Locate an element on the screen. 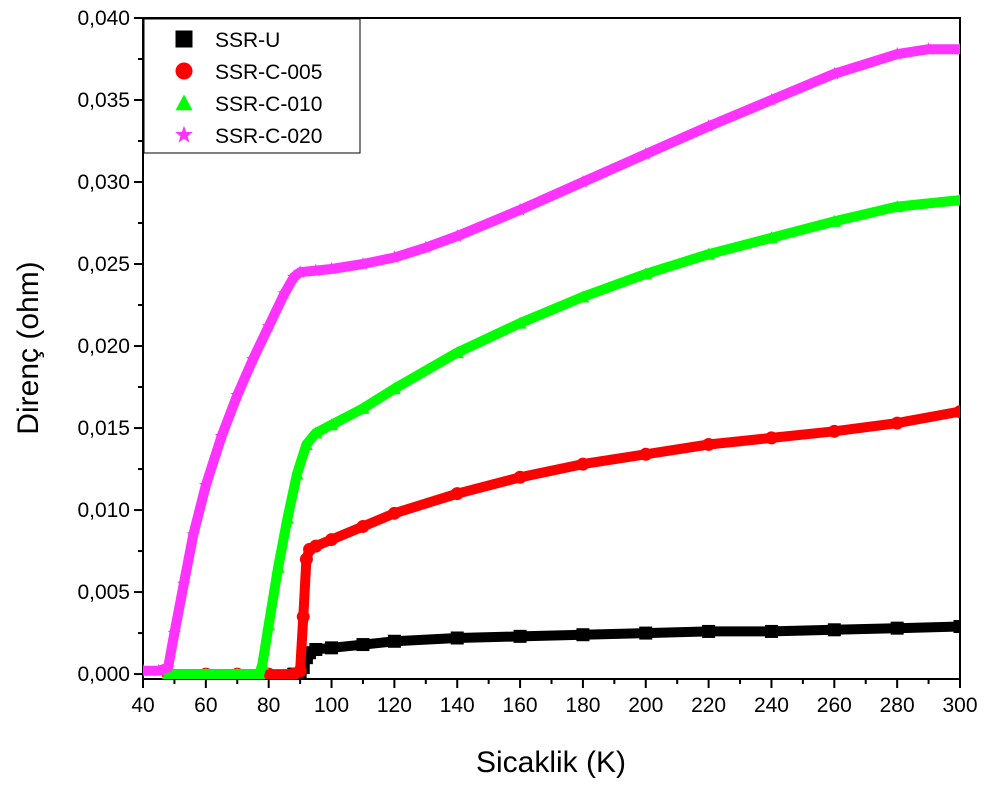  y-tick-label: 0,025 is located at coordinates (103, 264).